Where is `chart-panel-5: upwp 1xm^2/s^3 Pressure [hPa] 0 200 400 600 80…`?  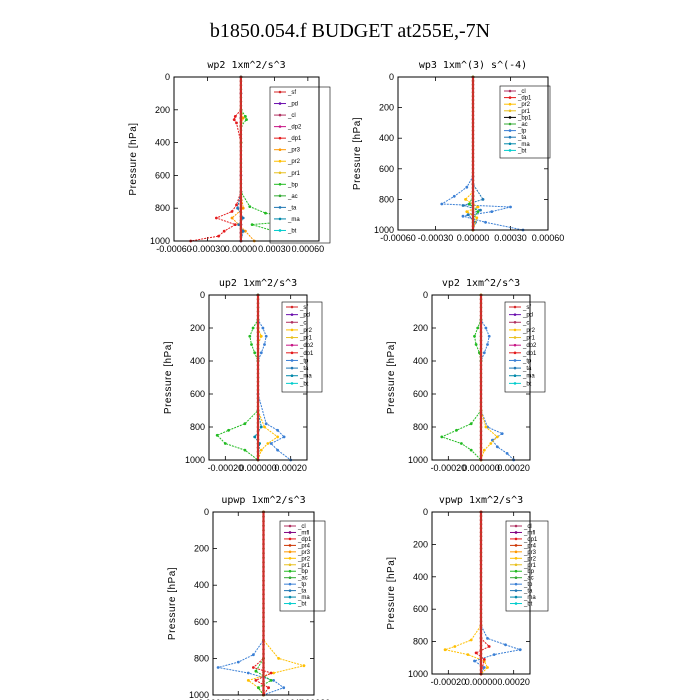
chart-panel-5: upwp 1xm^2/s^3 Pressure [hPa] 0 200 400 600 80… is located at coordinates (248, 597).